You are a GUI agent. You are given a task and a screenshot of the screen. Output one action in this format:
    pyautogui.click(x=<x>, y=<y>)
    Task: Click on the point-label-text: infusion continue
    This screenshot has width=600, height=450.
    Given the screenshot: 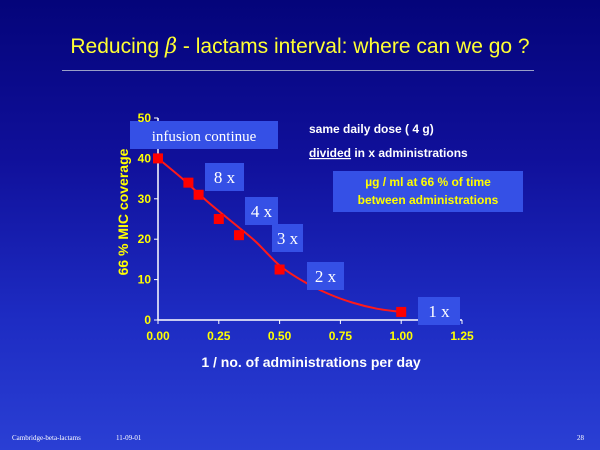 What is the action you would take?
    pyautogui.click(x=204, y=137)
    